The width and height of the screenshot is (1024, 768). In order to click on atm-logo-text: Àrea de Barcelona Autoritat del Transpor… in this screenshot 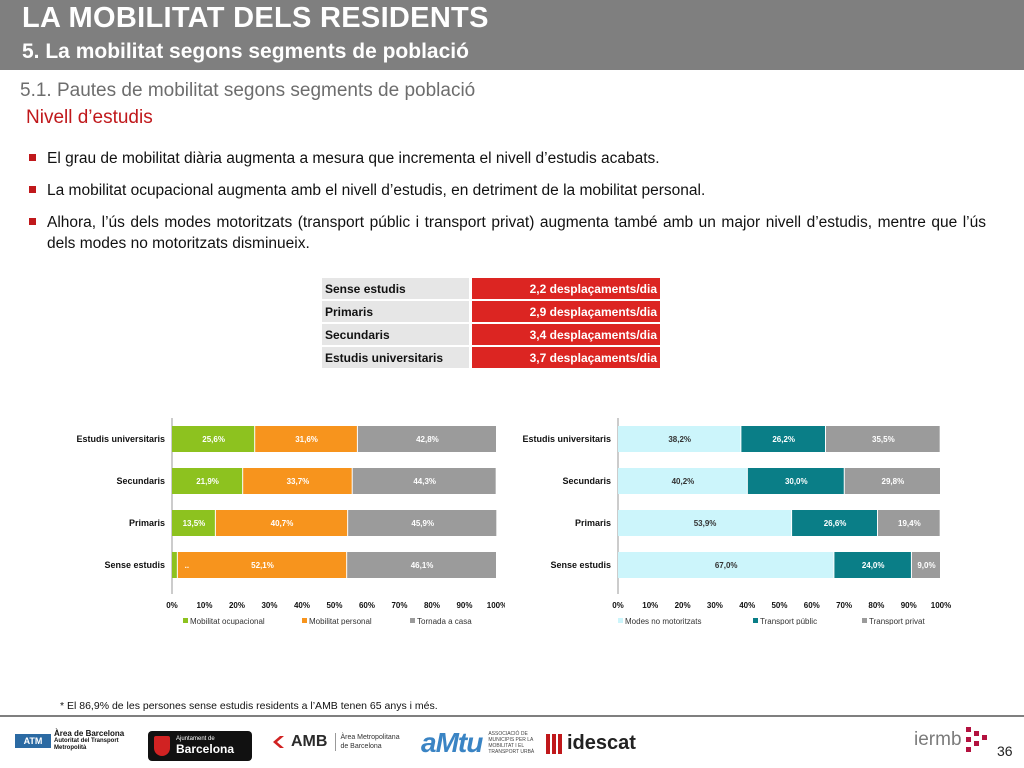, I will do `click(89, 740)`.